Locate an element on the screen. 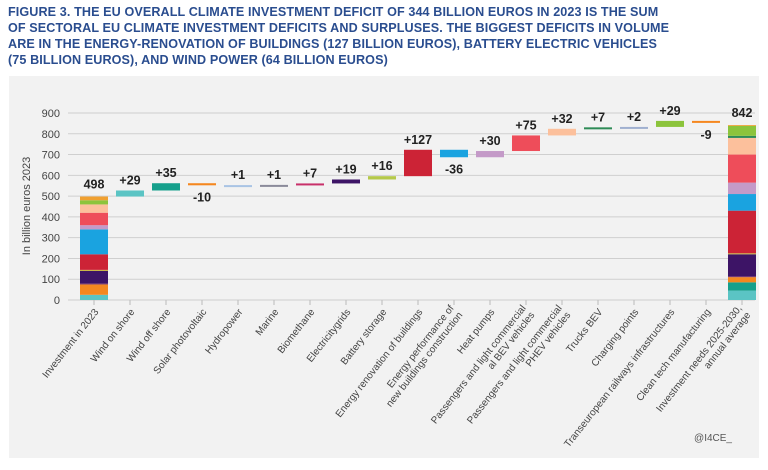 The width and height of the screenshot is (768, 470). value-label: +35 is located at coordinates (165, 173).